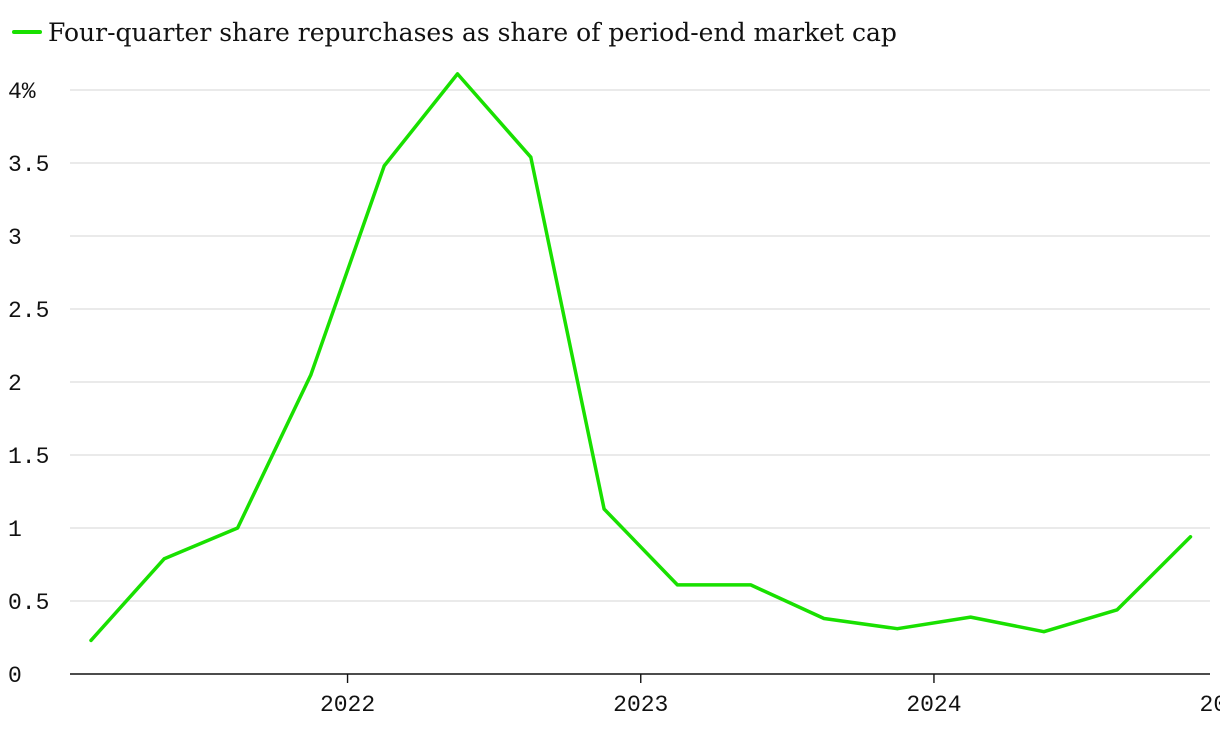  What do you see at coordinates (15, 238) in the screenshot?
I see `y-tick-label: 3` at bounding box center [15, 238].